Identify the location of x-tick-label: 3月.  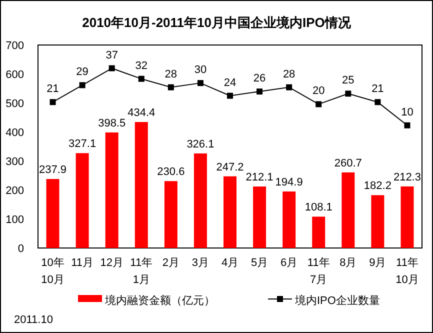
(201, 263).